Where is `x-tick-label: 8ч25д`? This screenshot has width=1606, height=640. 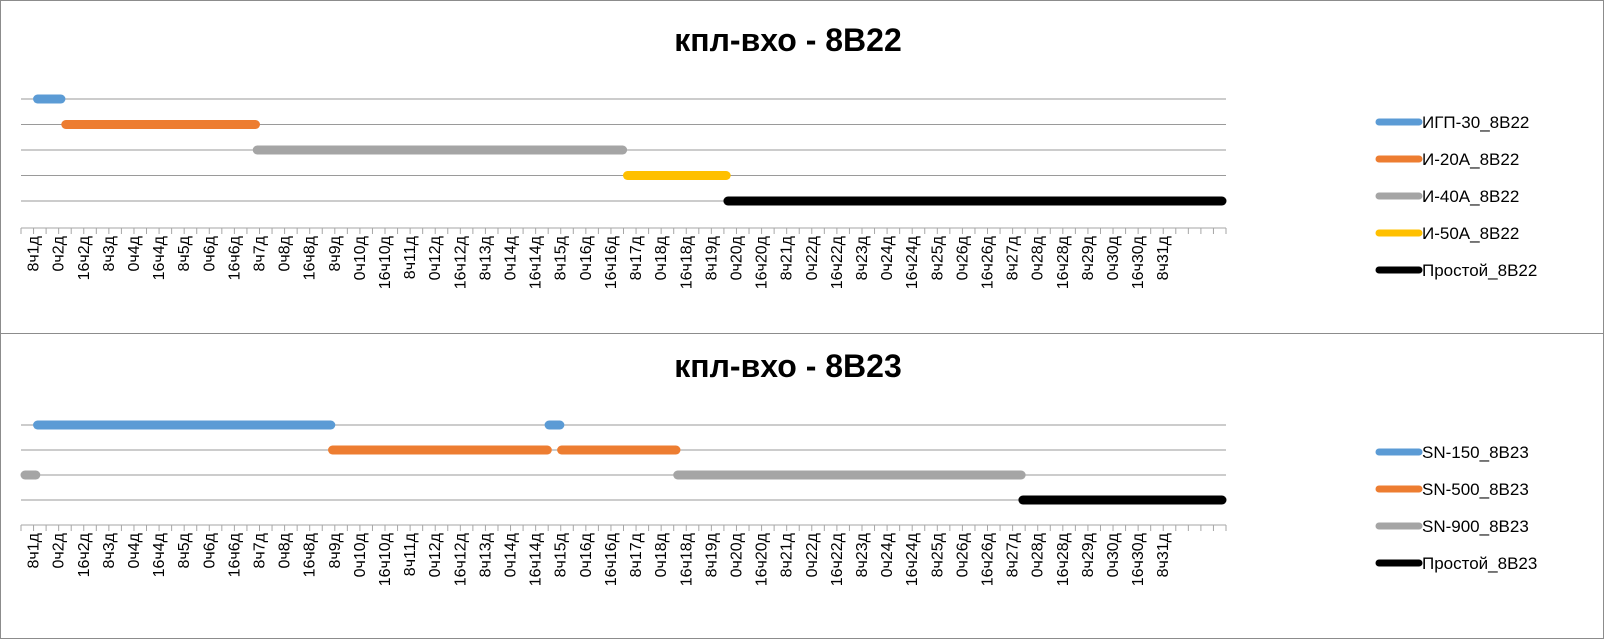
x-tick-label: 8ч25д is located at coordinates (937, 257).